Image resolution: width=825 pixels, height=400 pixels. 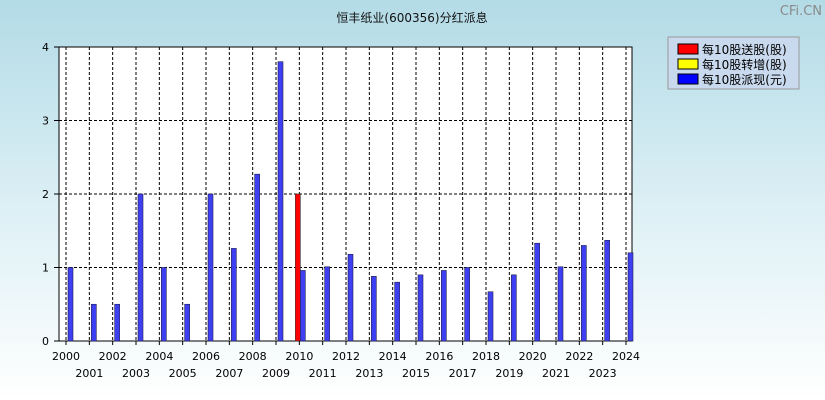 I want to click on bar-cash-2019, so click(x=514, y=308).